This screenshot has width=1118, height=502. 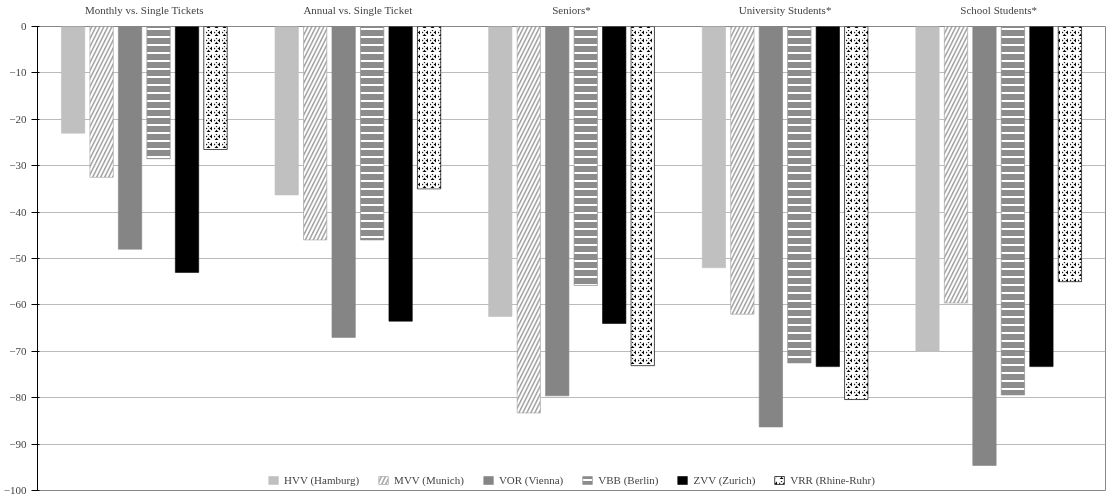 I want to click on legend-label: ZVV (Zurich), so click(x=724, y=480).